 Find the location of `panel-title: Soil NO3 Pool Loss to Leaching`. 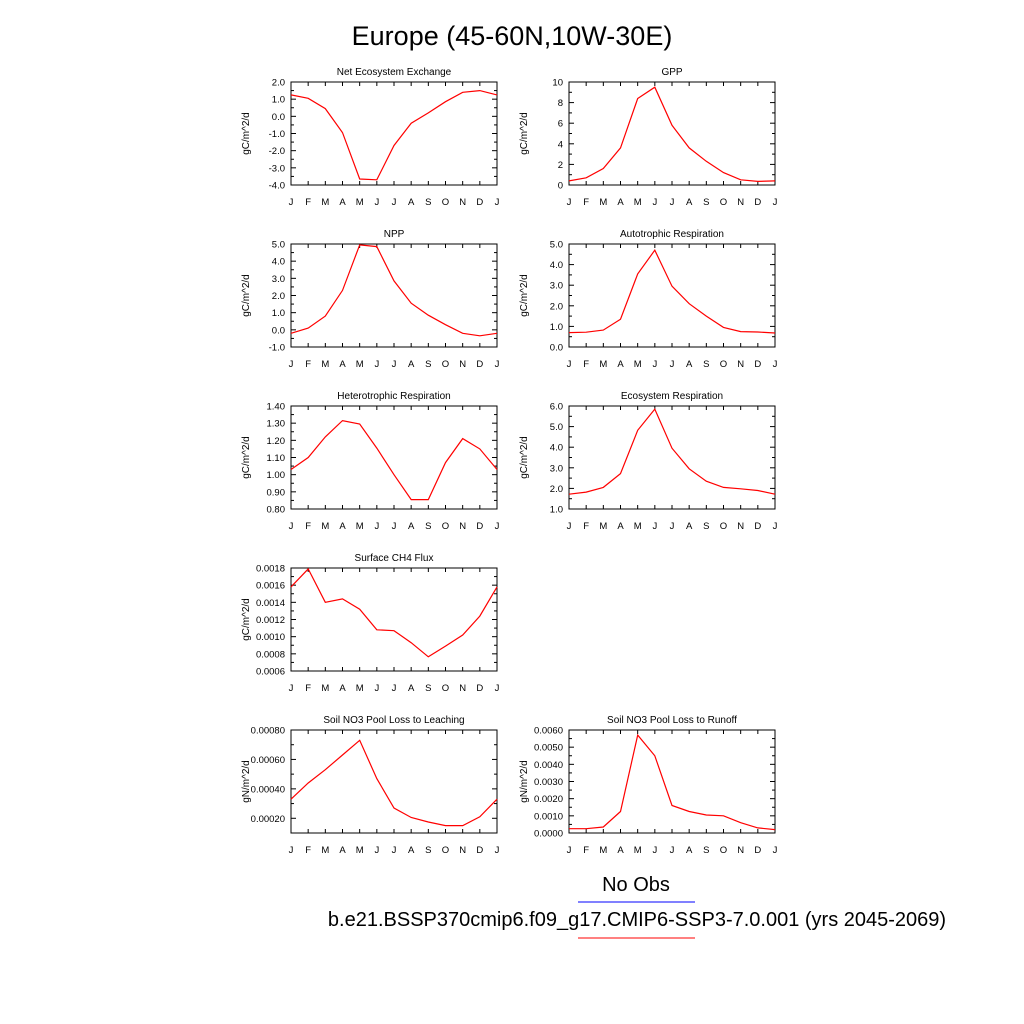

panel-title: Soil NO3 Pool Loss to Leaching is located at coordinates (393, 720).